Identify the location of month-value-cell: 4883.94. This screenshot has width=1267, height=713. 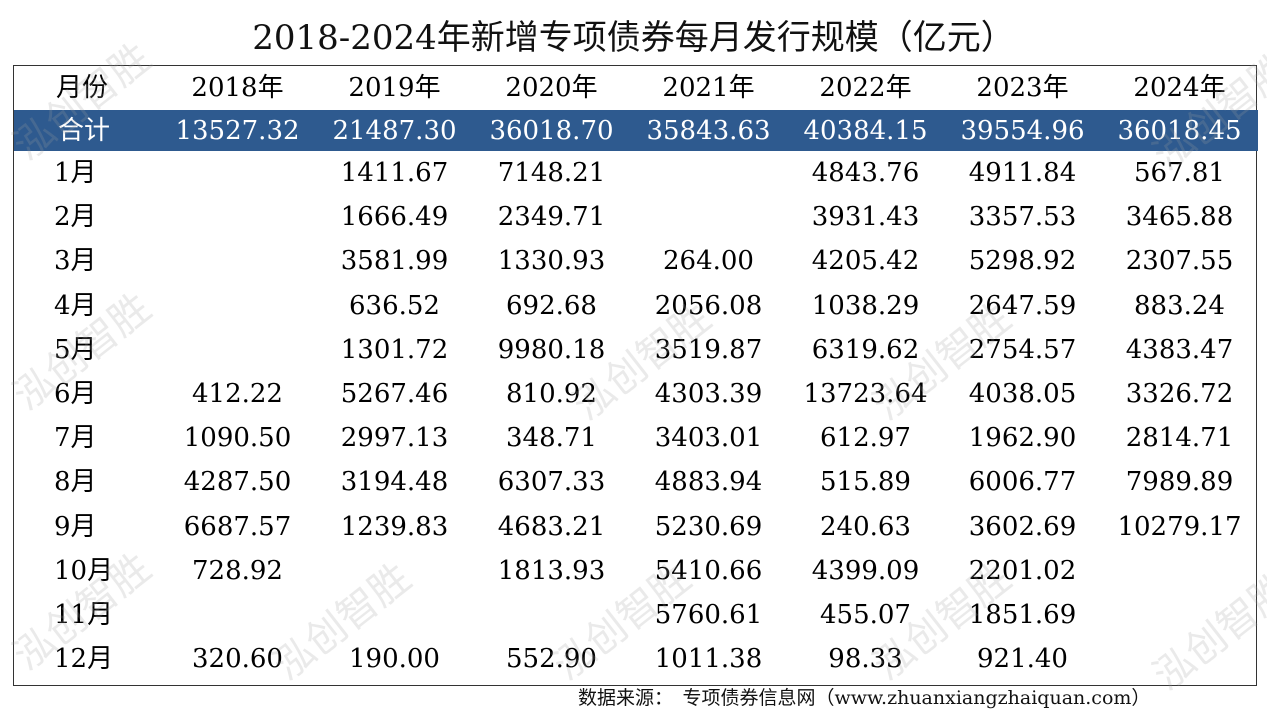
(708, 482).